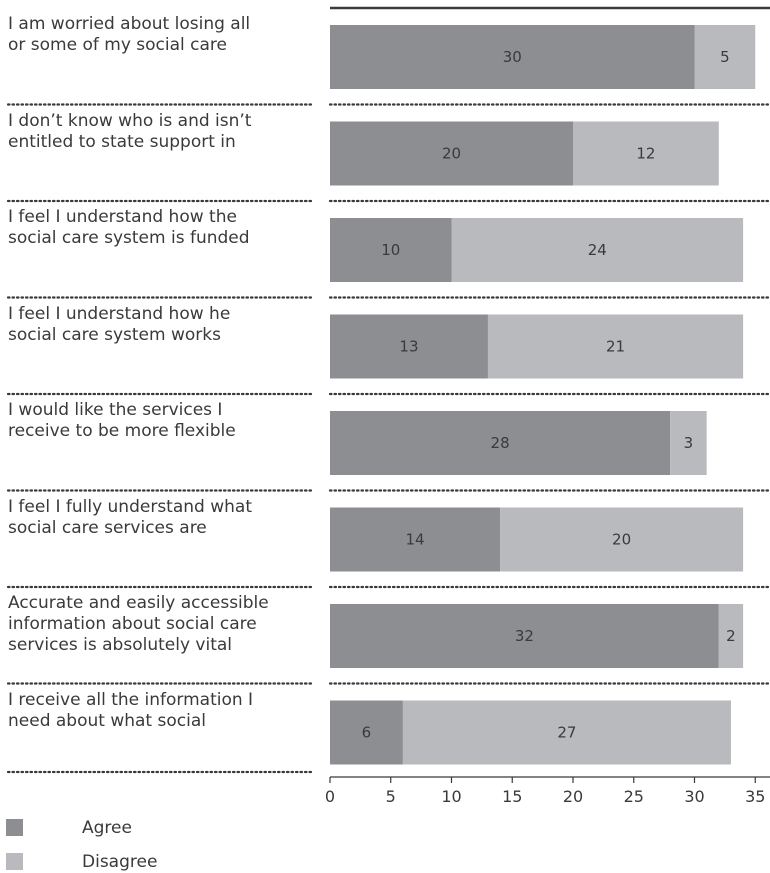  Describe the element at coordinates (330, 796) in the screenshot. I see `x-tick-label: 0` at that location.